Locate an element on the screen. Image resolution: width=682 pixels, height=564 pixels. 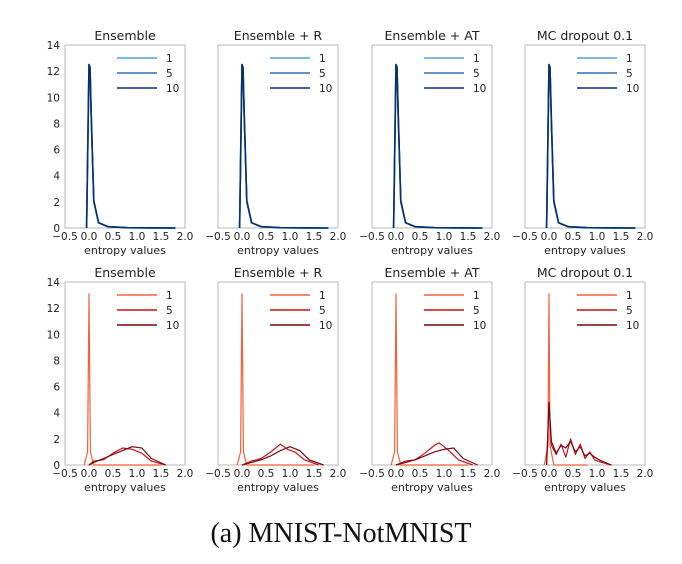
y-tick-label: 4 is located at coordinates (56, 177).